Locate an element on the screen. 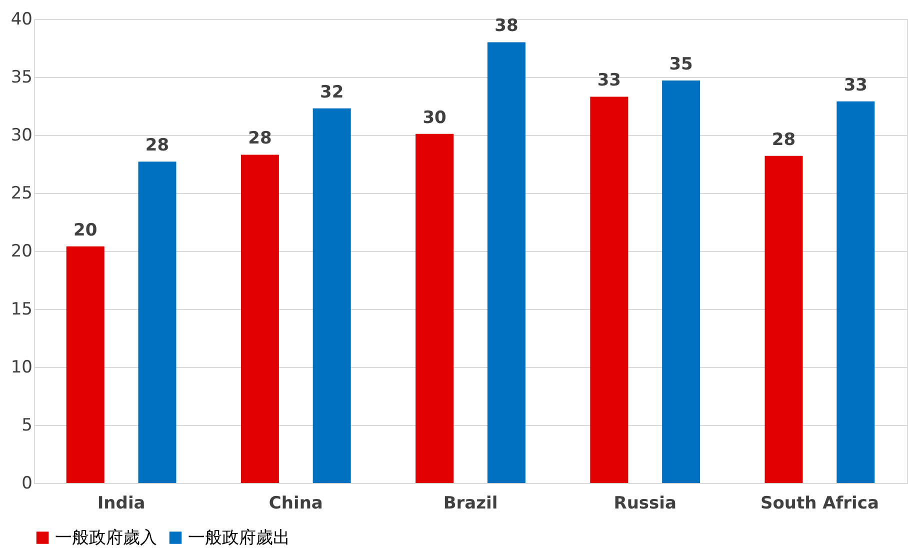 The width and height of the screenshot is (917, 556). y-tick-label: 30 is located at coordinates (21, 136).